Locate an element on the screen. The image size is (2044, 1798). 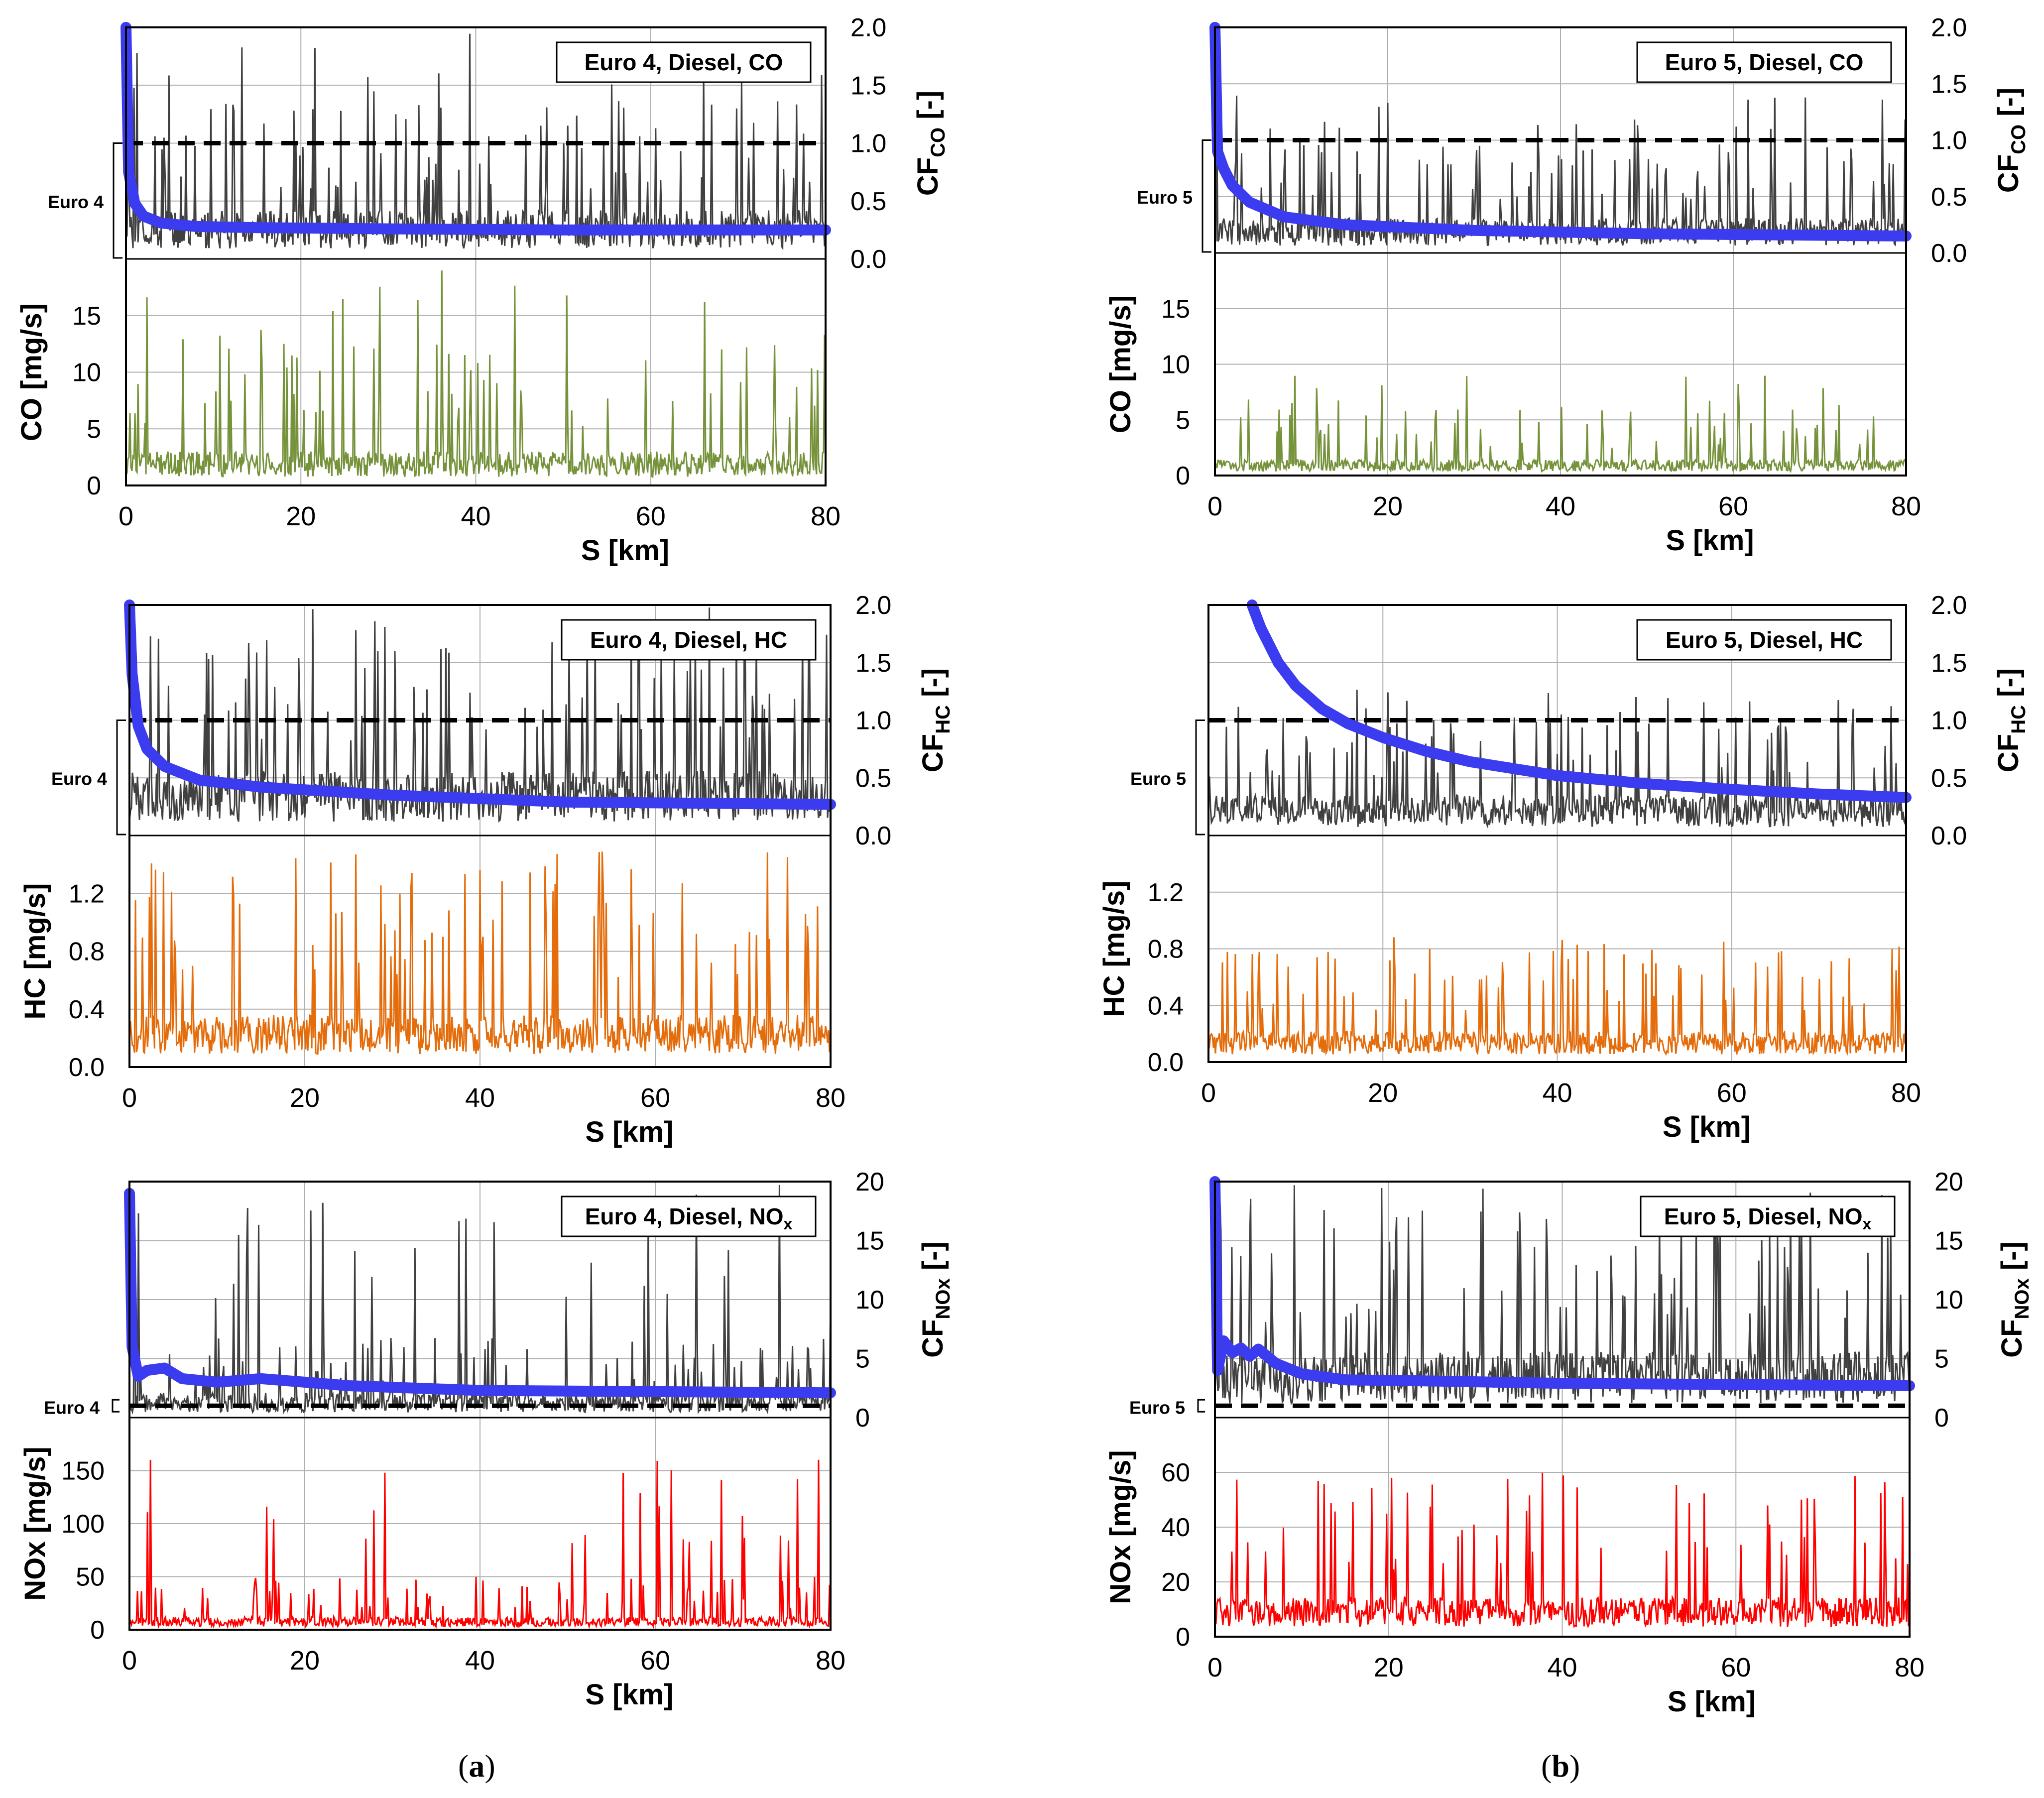
y-tick-label-bottom: 20 is located at coordinates (1175, 1582).